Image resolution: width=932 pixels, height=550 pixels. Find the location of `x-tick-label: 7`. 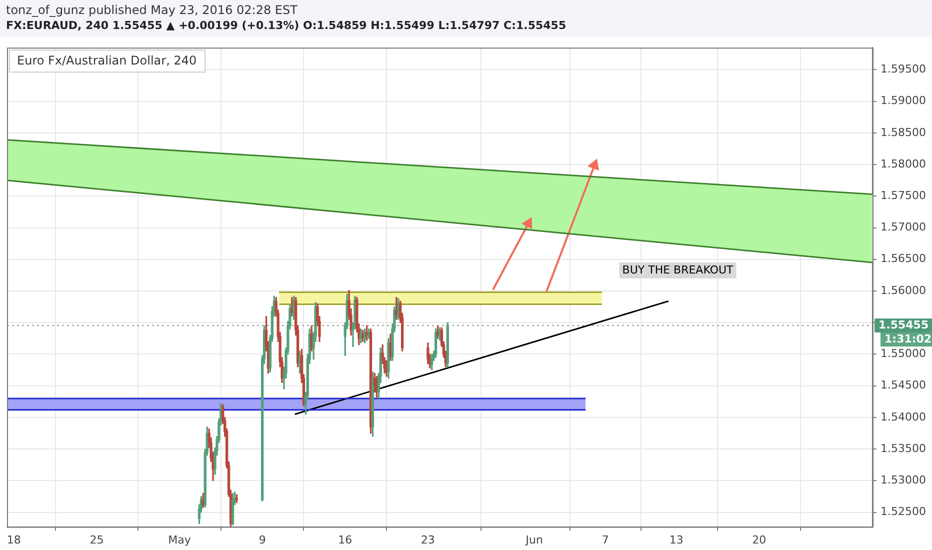

x-tick-label: 7 is located at coordinates (605, 539).